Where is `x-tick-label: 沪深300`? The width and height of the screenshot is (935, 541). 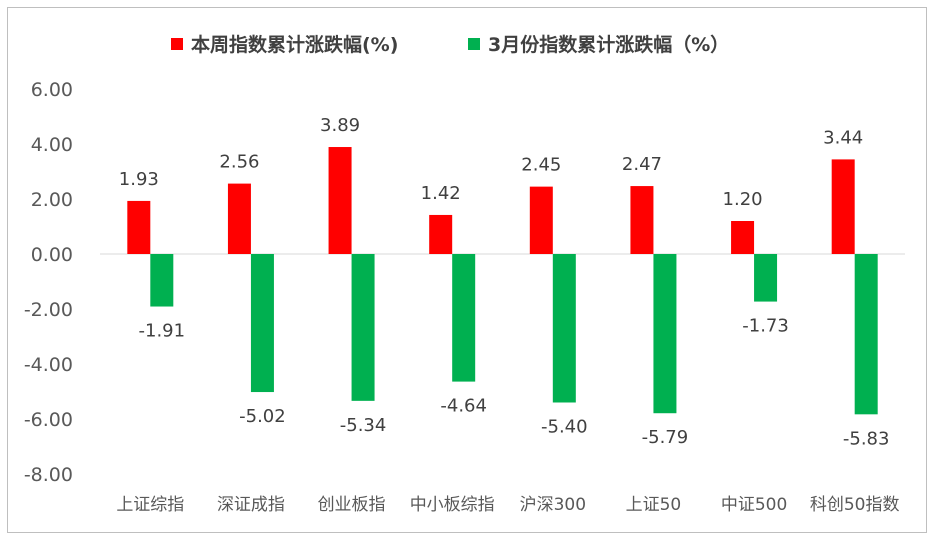
x-tick-label: 沪深300 is located at coordinates (553, 505).